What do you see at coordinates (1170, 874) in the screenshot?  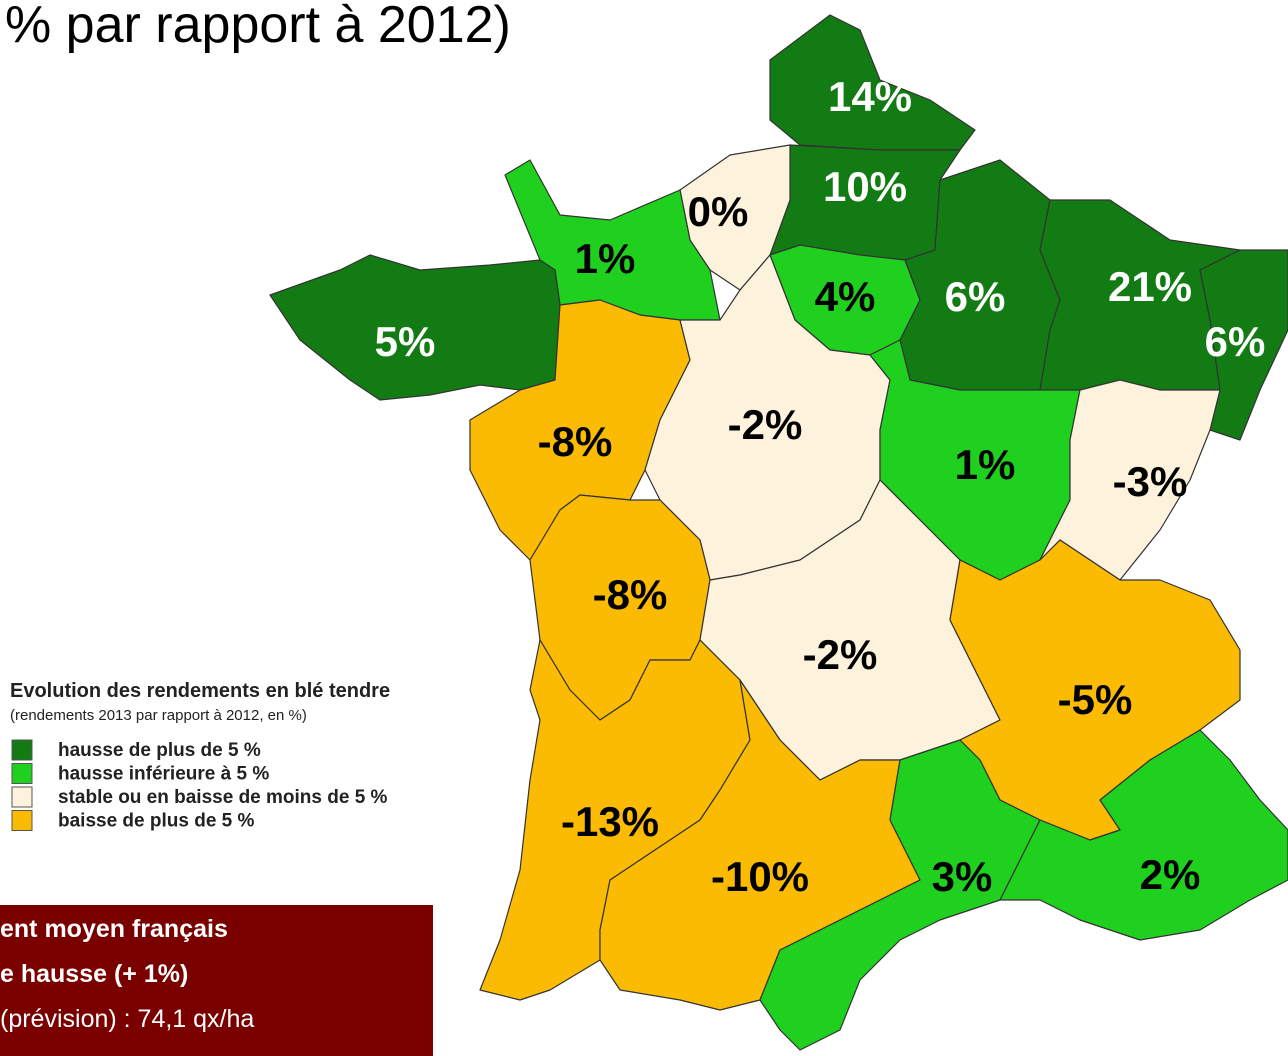 I see `region-label: 2%` at bounding box center [1170, 874].